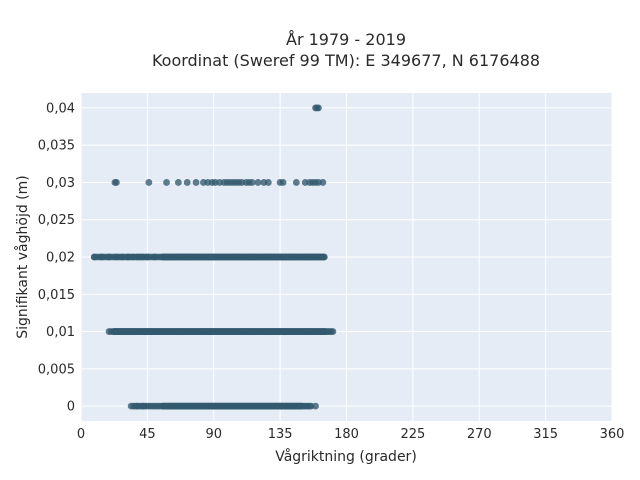 The image size is (640, 480). I want to click on x-tick-labels: 0 45 90 135 180 225 270 315 360, so click(351, 434).